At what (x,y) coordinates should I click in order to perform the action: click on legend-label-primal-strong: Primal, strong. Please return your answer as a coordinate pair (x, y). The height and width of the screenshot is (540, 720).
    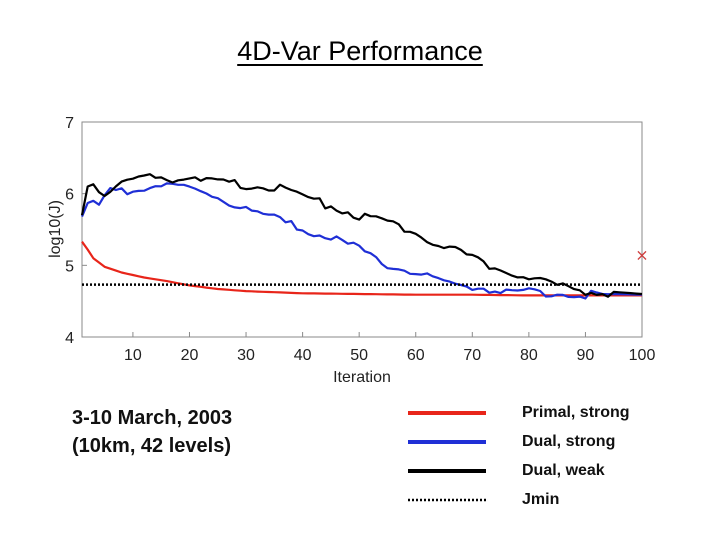
    Looking at the image, I should click on (576, 412).